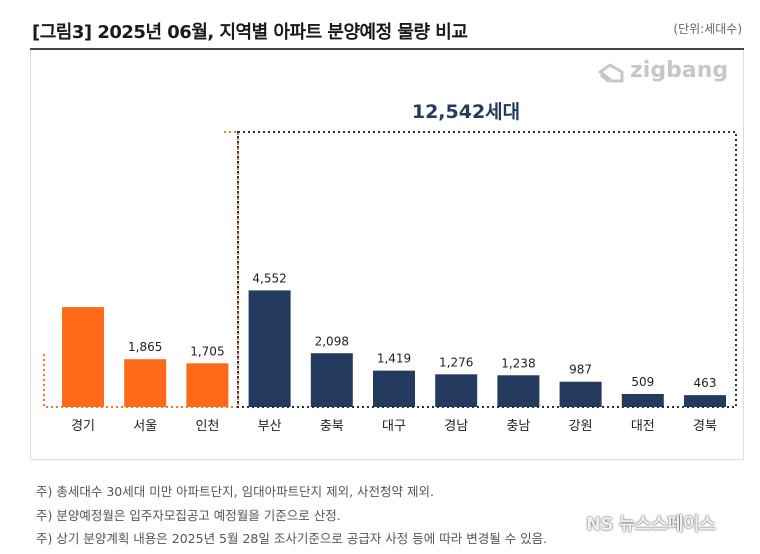 This screenshot has width=760, height=554. What do you see at coordinates (207, 351) in the screenshot?
I see `data-label: 1,705` at bounding box center [207, 351].